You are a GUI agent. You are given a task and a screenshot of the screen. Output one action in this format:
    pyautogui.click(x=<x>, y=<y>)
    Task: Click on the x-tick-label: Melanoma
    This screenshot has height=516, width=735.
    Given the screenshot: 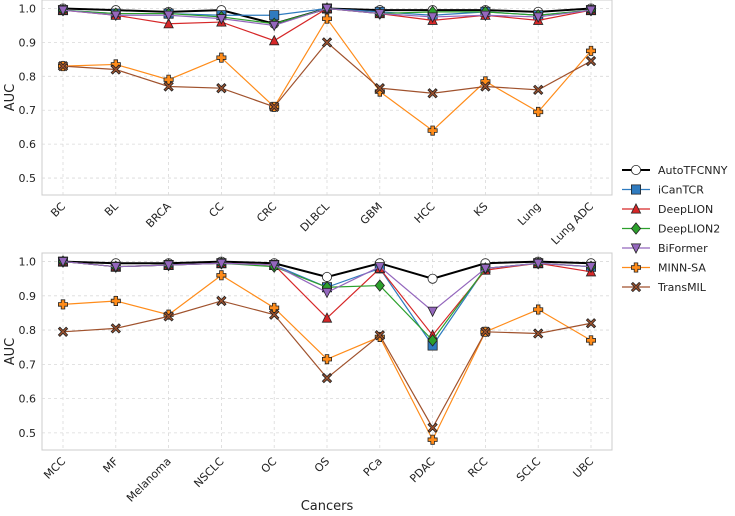 What is the action you would take?
    pyautogui.click(x=149, y=480)
    